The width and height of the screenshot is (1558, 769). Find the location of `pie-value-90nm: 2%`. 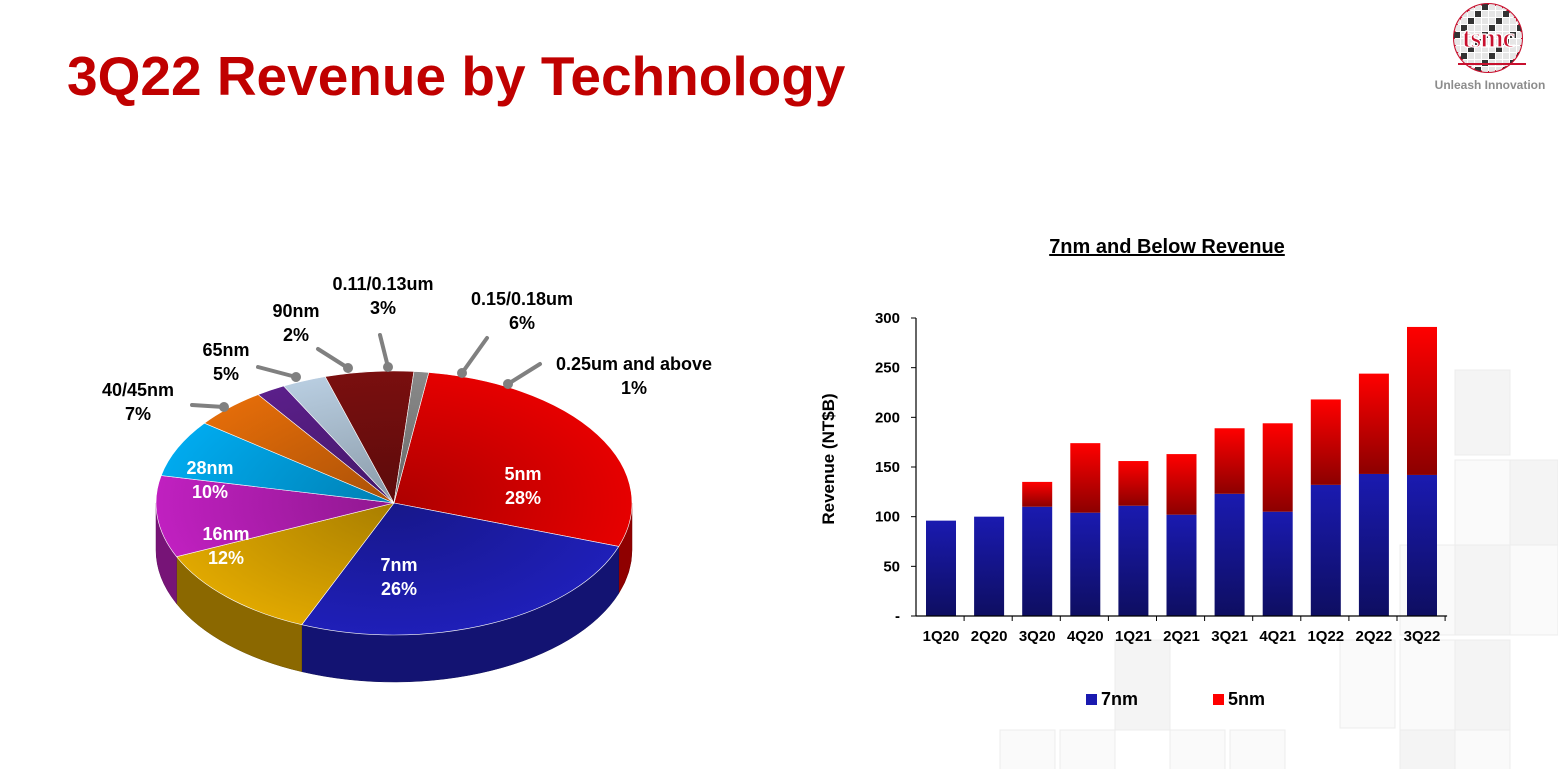

pie-value-90nm: 2% is located at coordinates (296, 335).